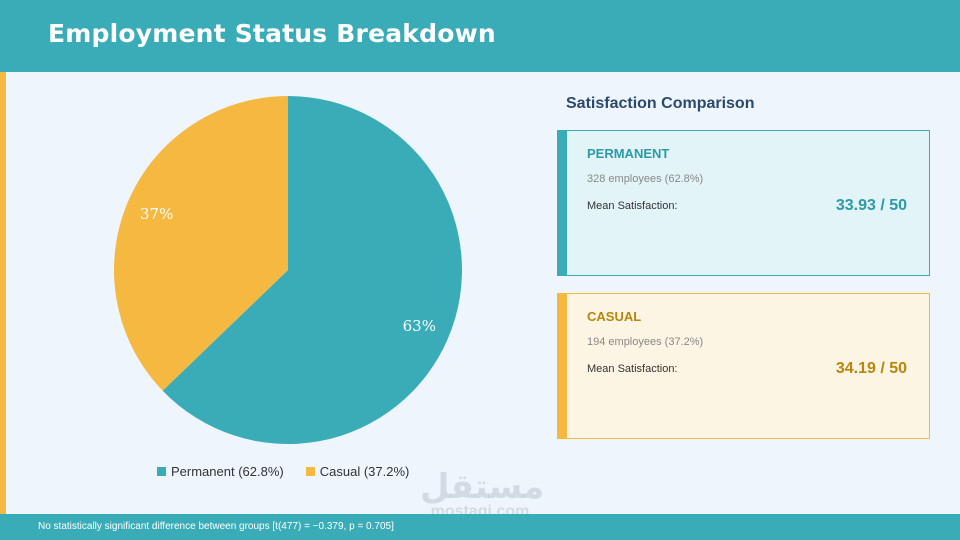 The width and height of the screenshot is (960, 540). I want to click on watermark: مستقل mostaqi.com, so click(482, 494).